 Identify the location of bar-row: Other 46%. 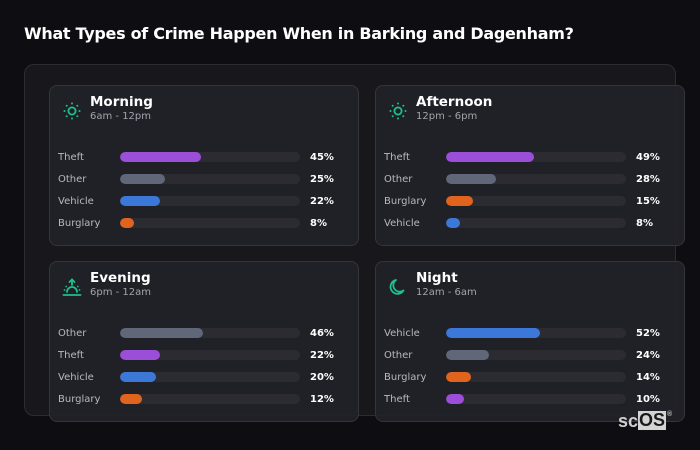
(208, 333).